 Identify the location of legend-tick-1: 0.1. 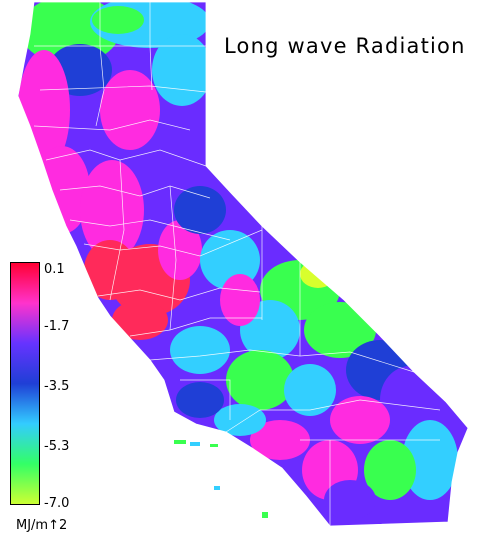
(54, 269).